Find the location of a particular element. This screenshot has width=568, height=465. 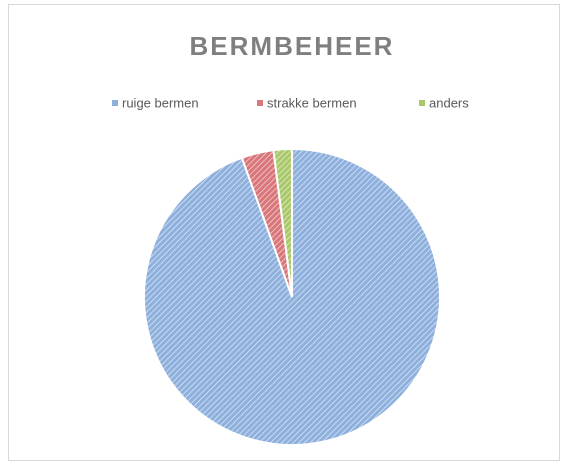

chart-title: BERMBEHEER is located at coordinates (292, 46).